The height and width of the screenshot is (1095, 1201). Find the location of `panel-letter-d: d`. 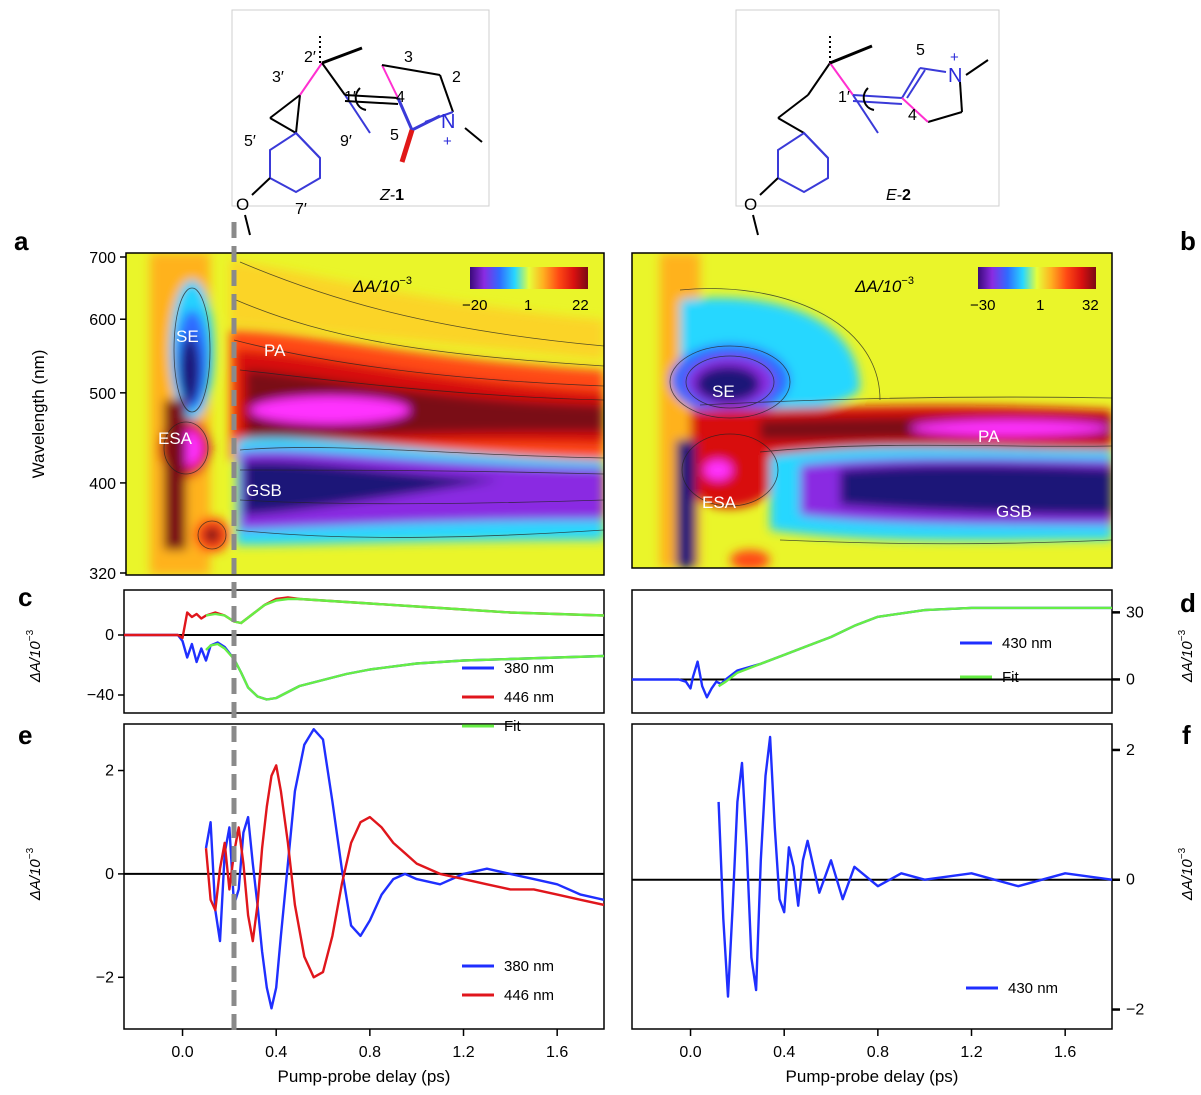

panel-letter-d: d is located at coordinates (1188, 603).